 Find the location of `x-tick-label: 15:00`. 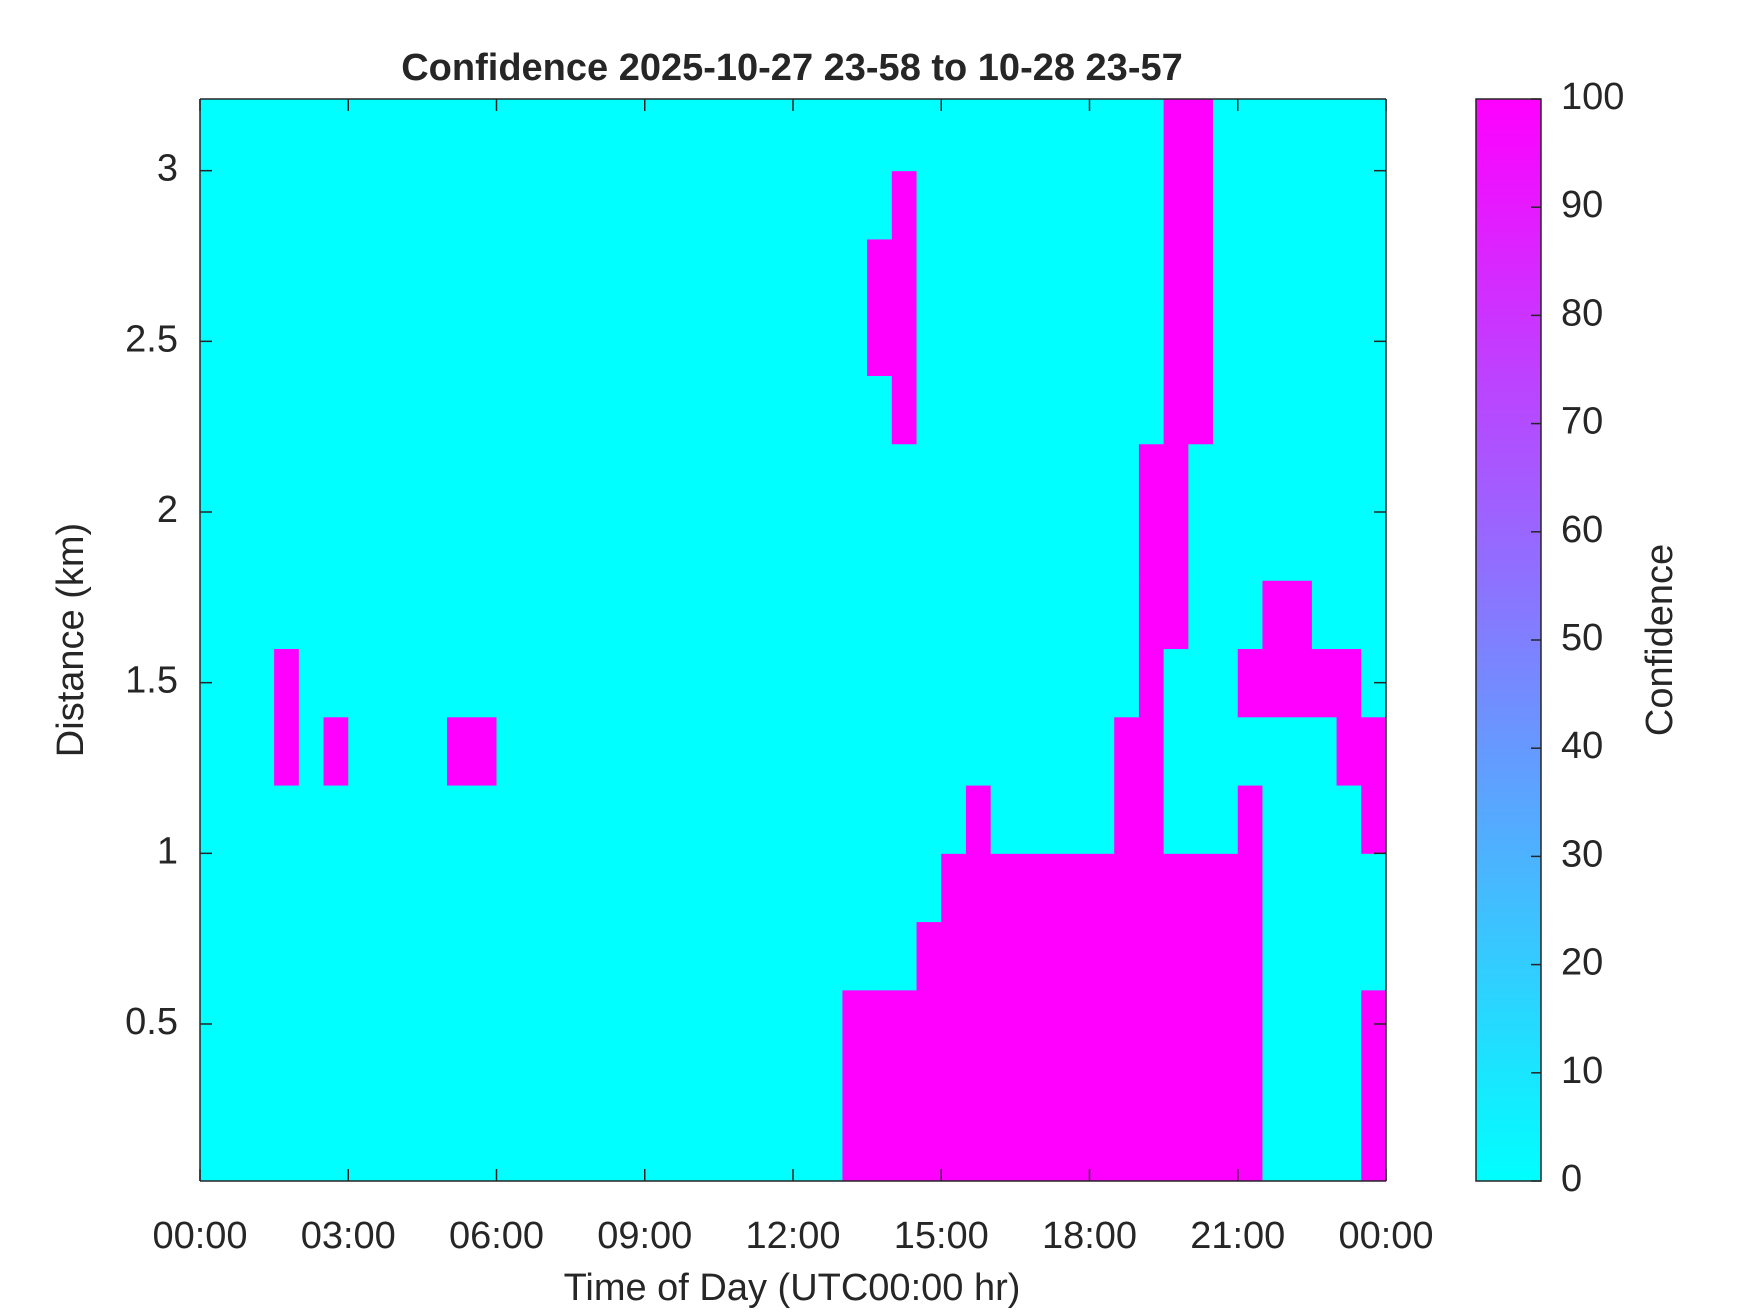

x-tick-label: 15:00 is located at coordinates (941, 1236).